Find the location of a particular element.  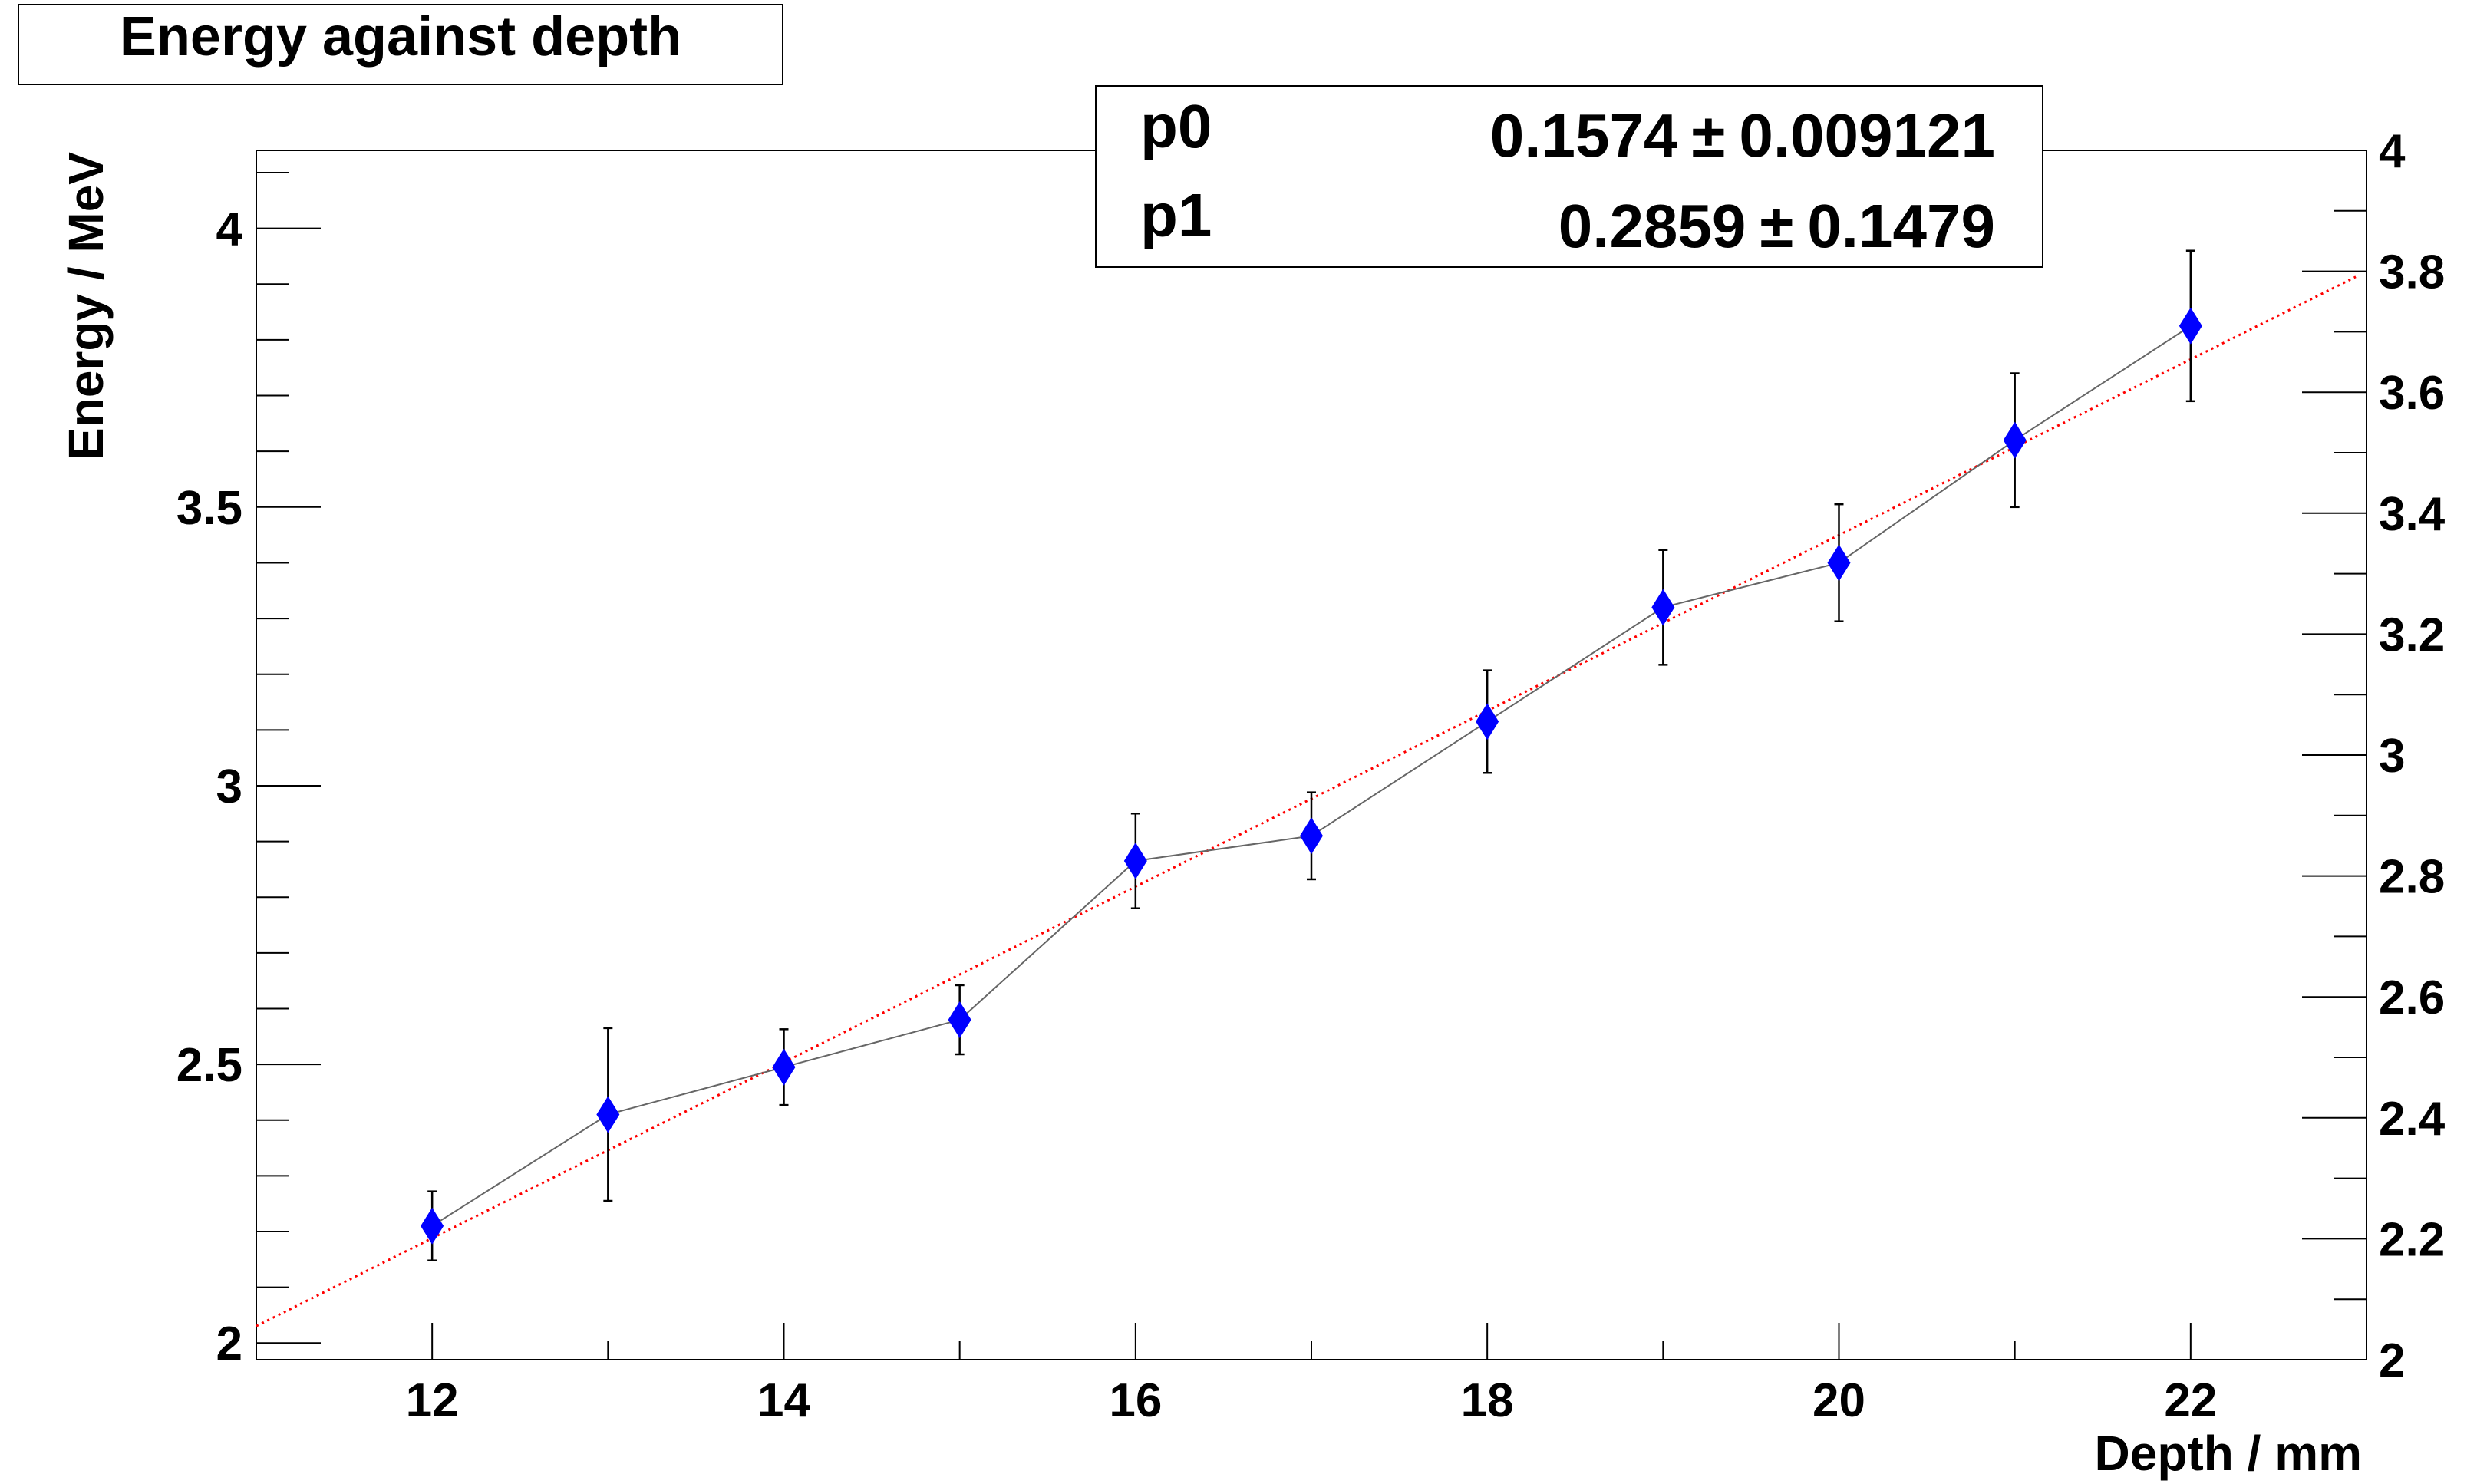

title-box is located at coordinates (400, 44).